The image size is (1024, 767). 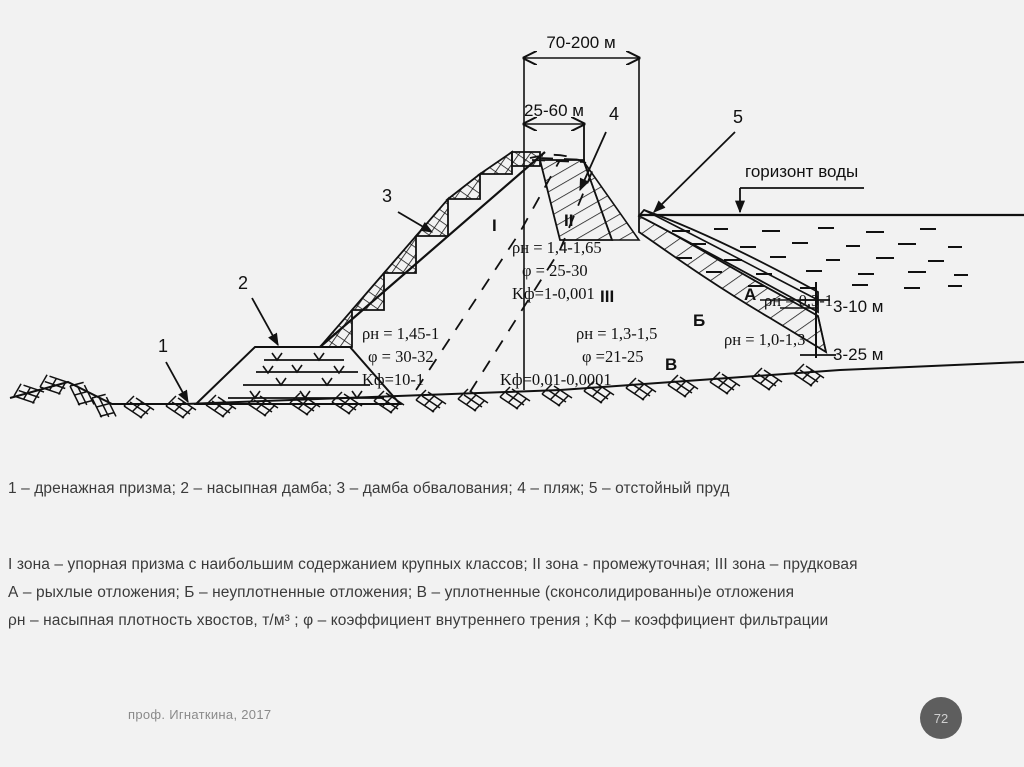 What do you see at coordinates (858, 306) in the screenshot?
I see `depth-label-upper: 3-10 м` at bounding box center [858, 306].